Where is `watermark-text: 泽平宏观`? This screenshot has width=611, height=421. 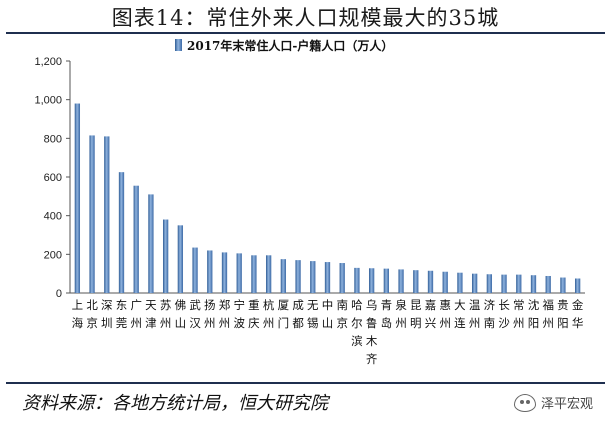 watermark-text: 泽平宏观 is located at coordinates (566, 404).